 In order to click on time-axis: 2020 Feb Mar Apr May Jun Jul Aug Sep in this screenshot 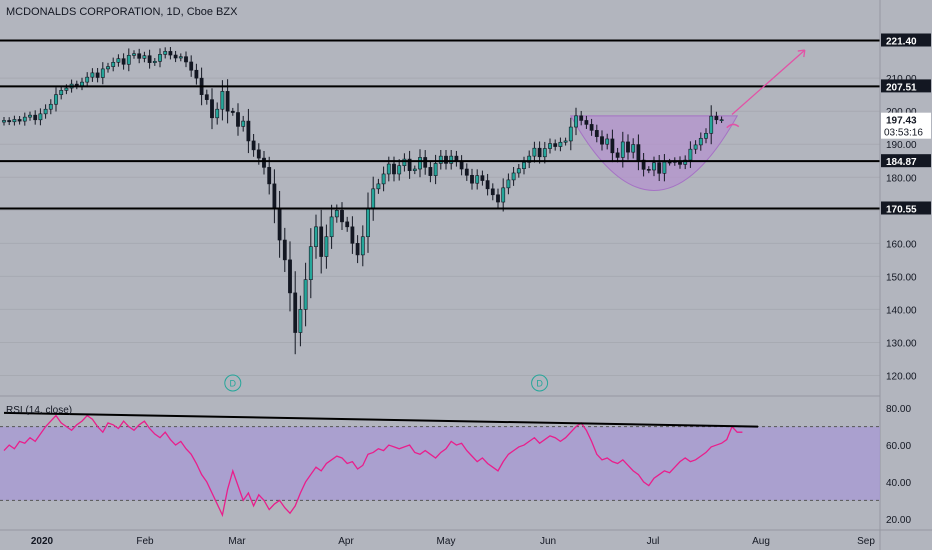, I will do `click(466, 538)`.